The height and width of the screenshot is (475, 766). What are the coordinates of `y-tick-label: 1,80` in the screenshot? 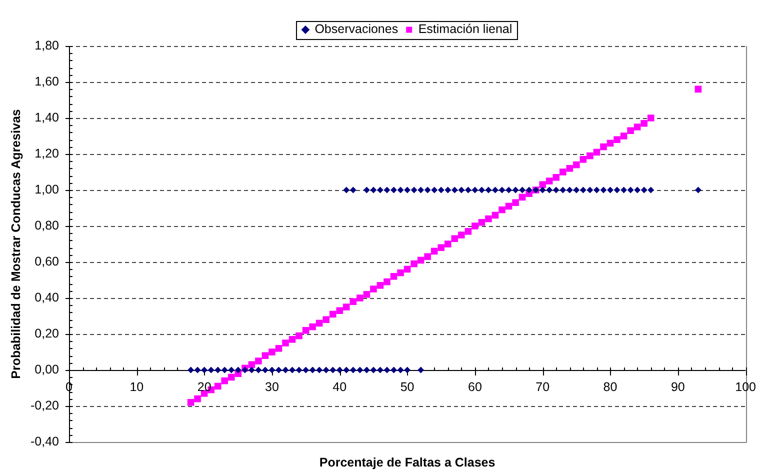 It's located at (47, 45).